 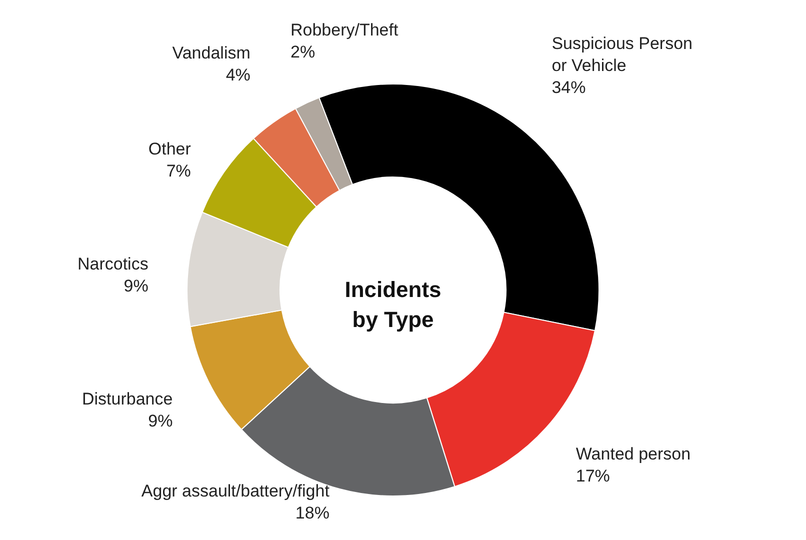 What do you see at coordinates (127, 398) in the screenshot?
I see `slice-label: Disturbance` at bounding box center [127, 398].